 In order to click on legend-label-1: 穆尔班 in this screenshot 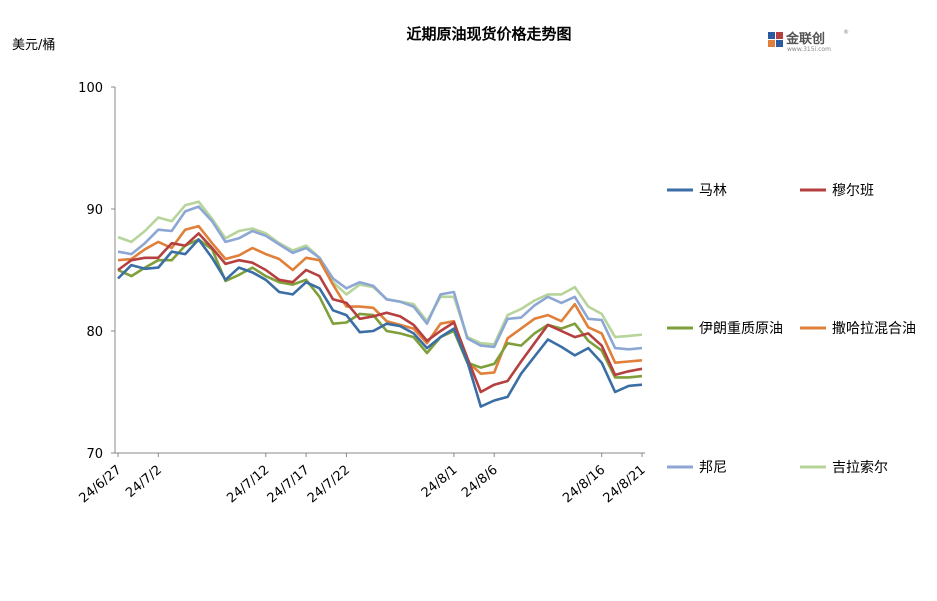, I will do `click(853, 191)`.